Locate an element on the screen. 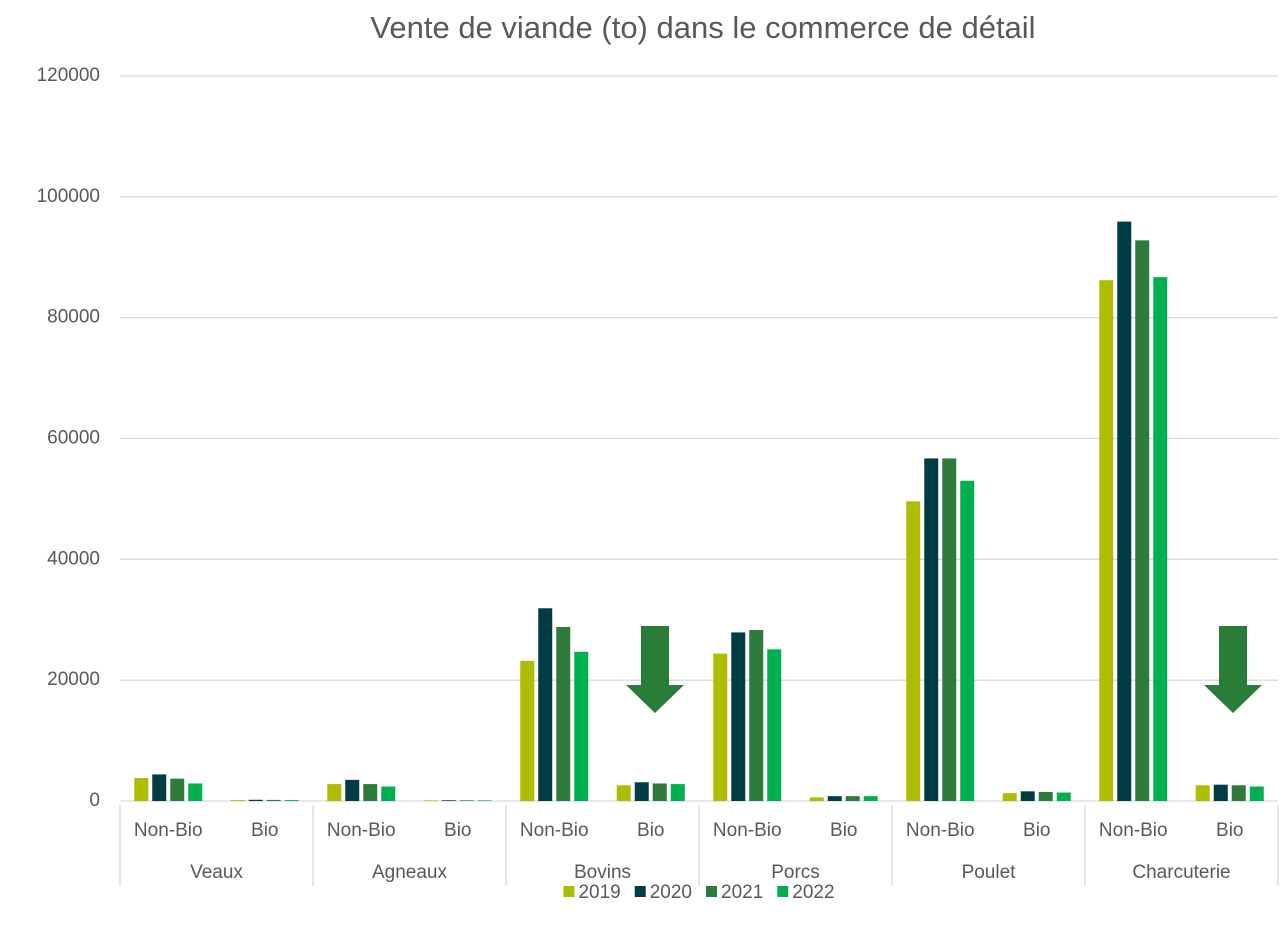 The image size is (1286, 933). y-tick-label: 40000 is located at coordinates (73, 558).